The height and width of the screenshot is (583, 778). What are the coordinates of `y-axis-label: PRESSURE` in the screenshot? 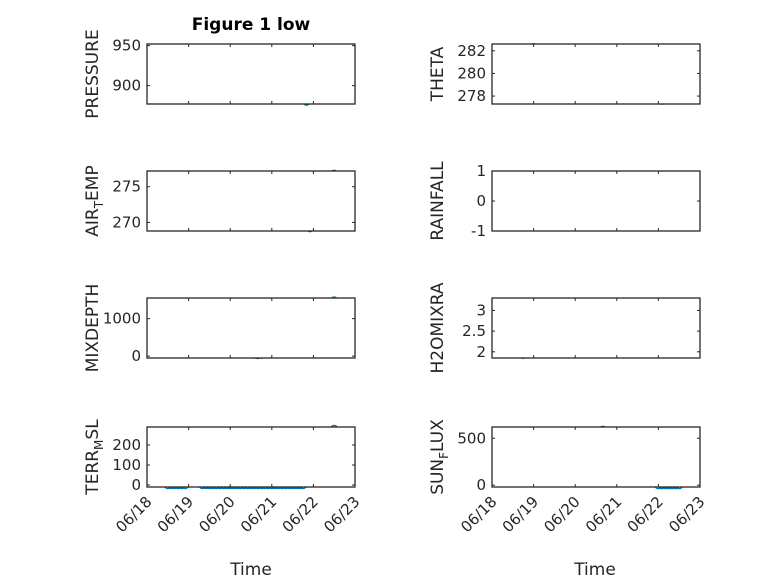 It's located at (93, 73).